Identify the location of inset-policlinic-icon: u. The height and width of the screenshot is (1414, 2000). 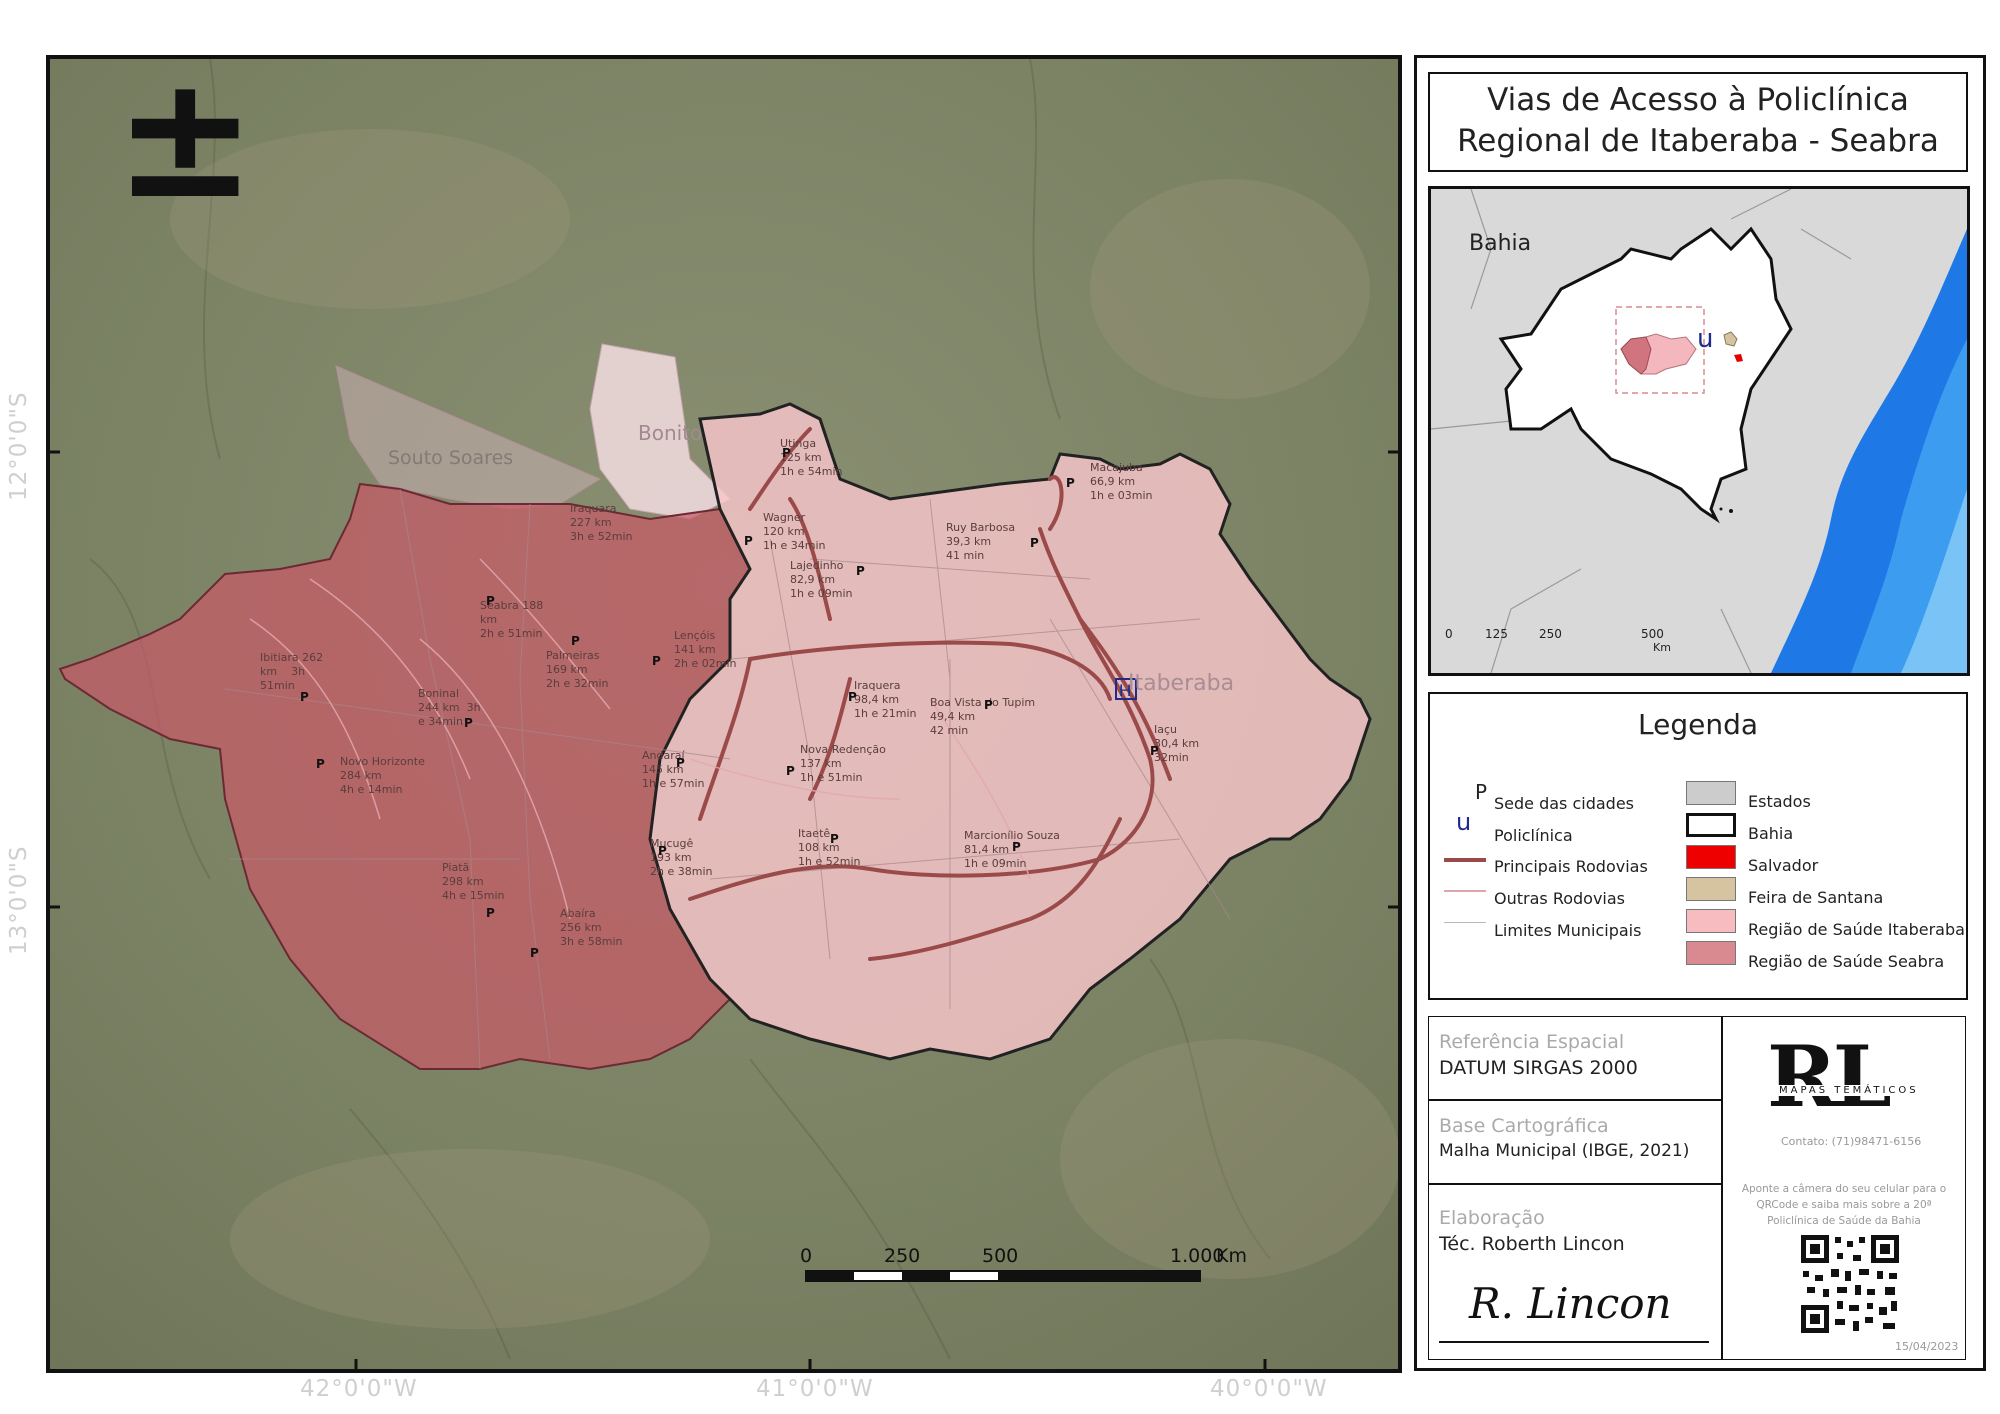
(1705, 339).